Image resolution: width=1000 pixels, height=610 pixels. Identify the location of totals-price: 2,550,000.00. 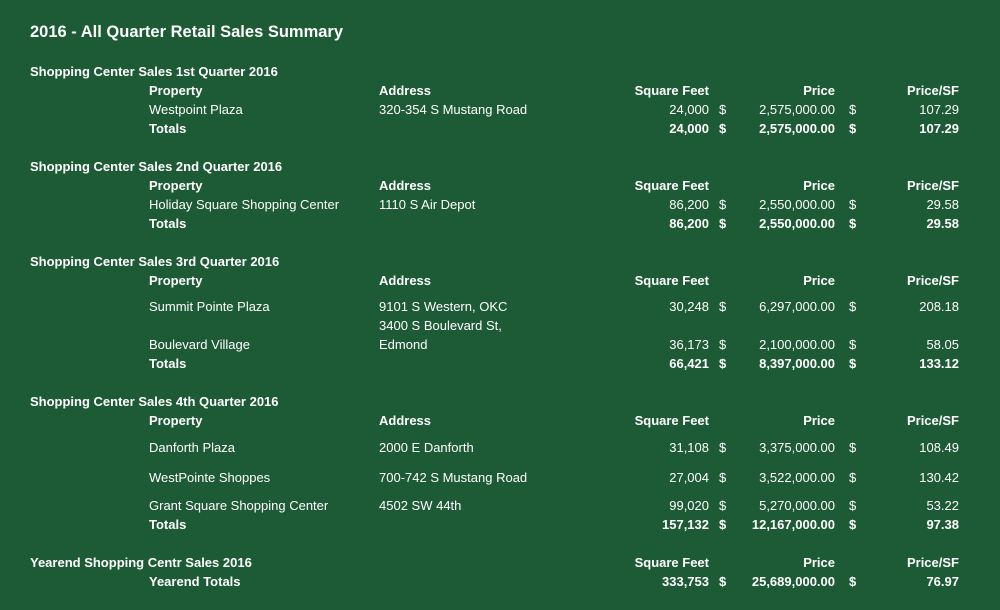
(797, 223).